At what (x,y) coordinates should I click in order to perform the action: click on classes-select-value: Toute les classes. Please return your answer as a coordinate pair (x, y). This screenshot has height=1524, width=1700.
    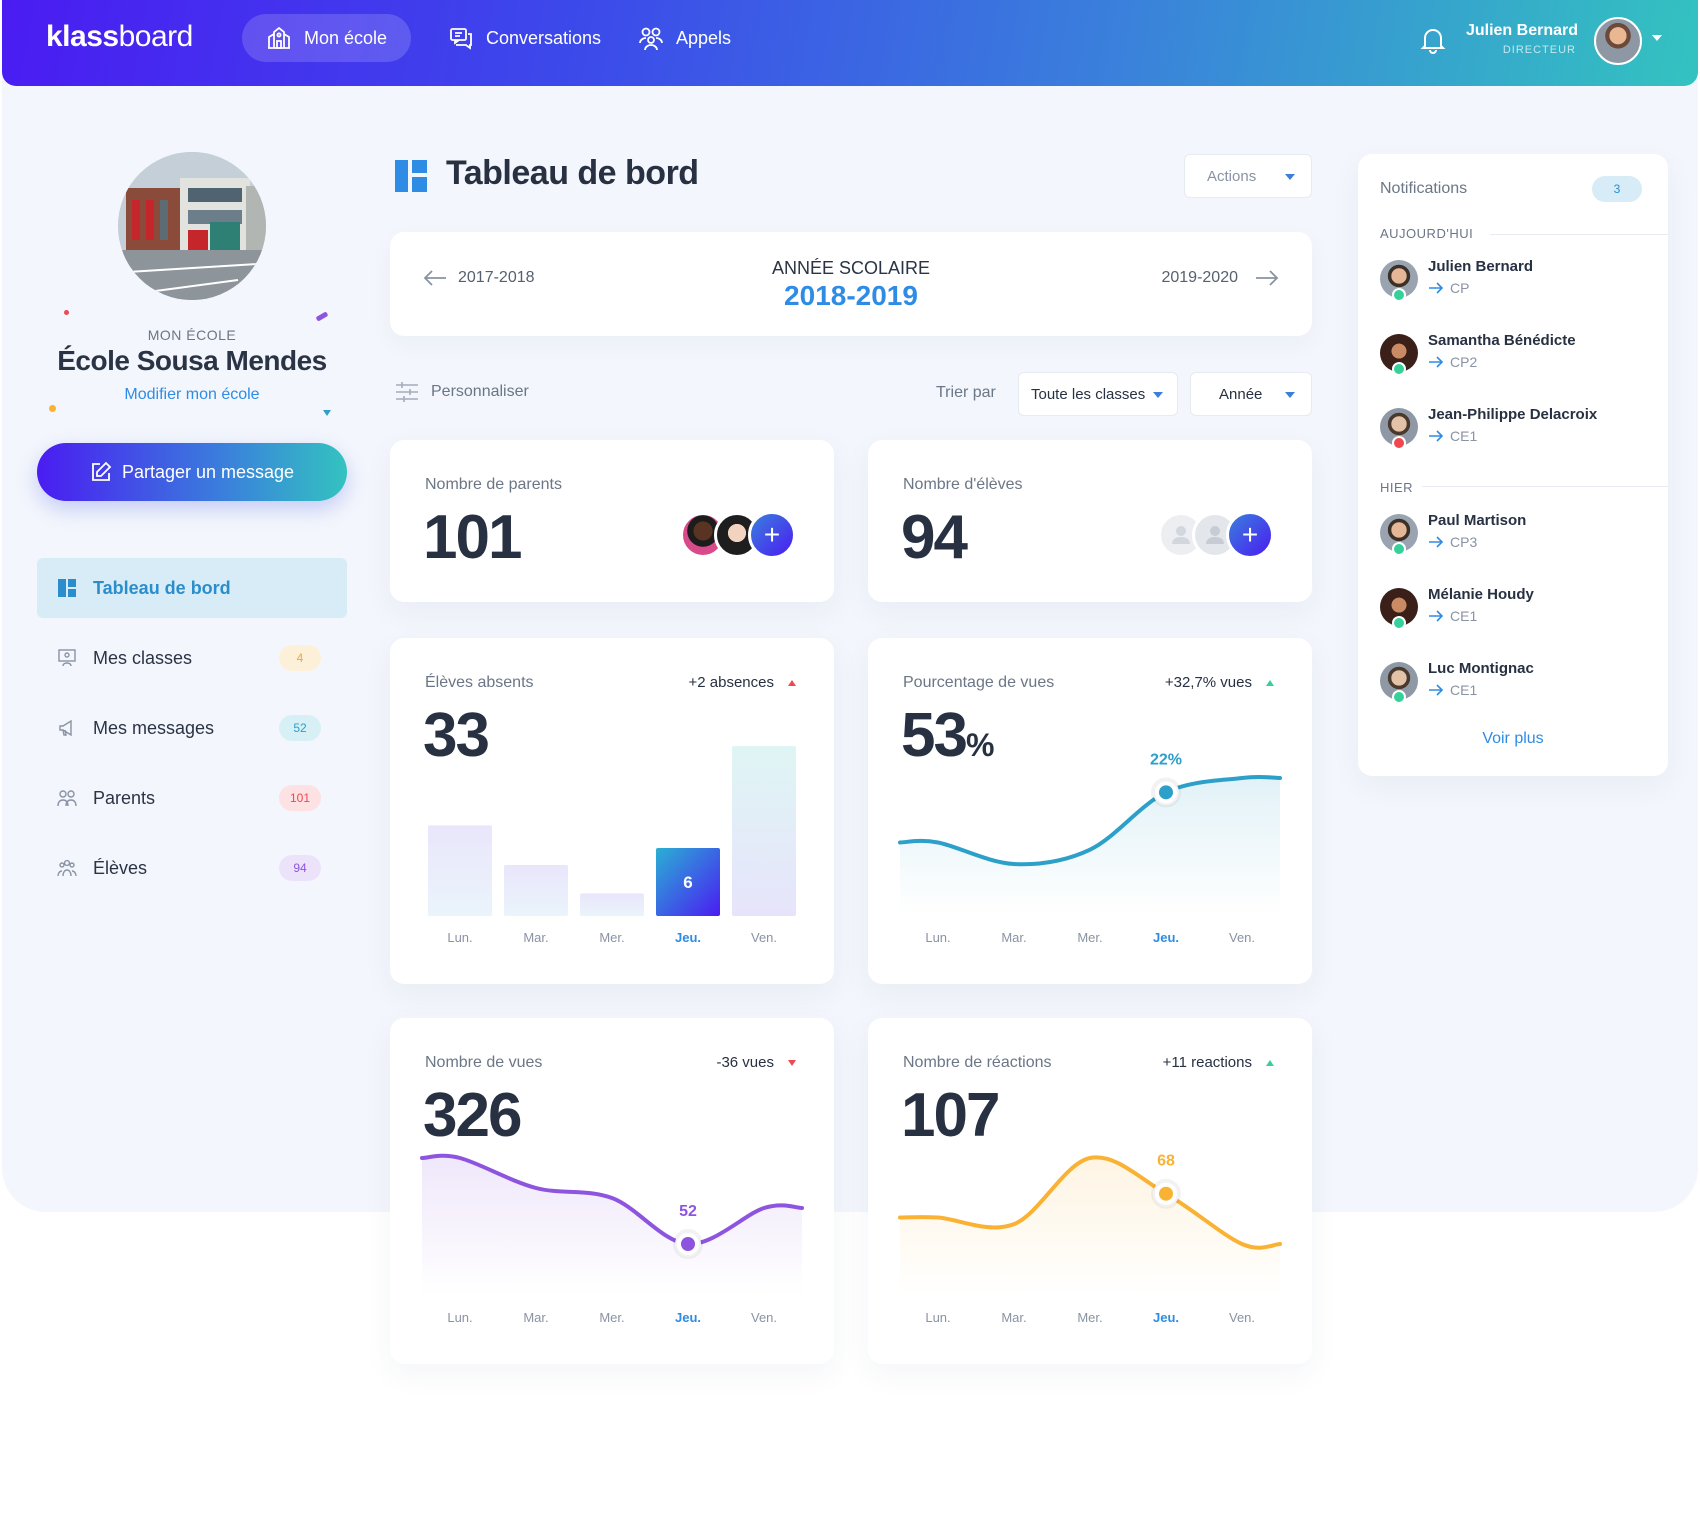
    Looking at the image, I should click on (1088, 394).